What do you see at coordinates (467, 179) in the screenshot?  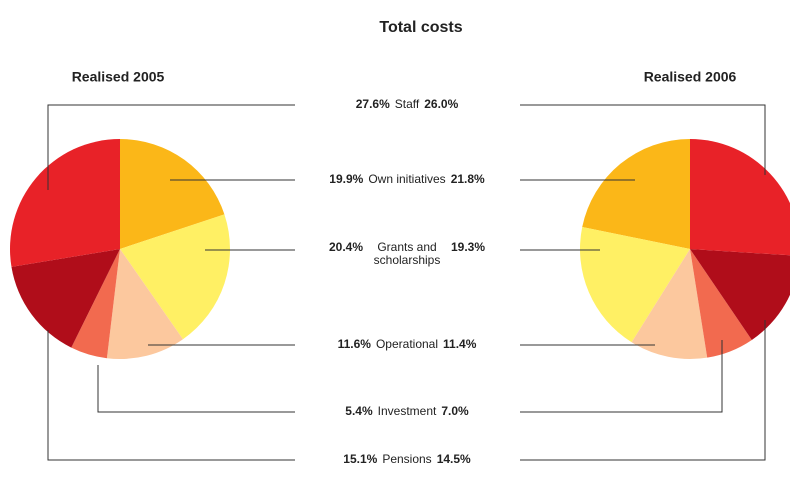 I see `value-label: 21.8%` at bounding box center [467, 179].